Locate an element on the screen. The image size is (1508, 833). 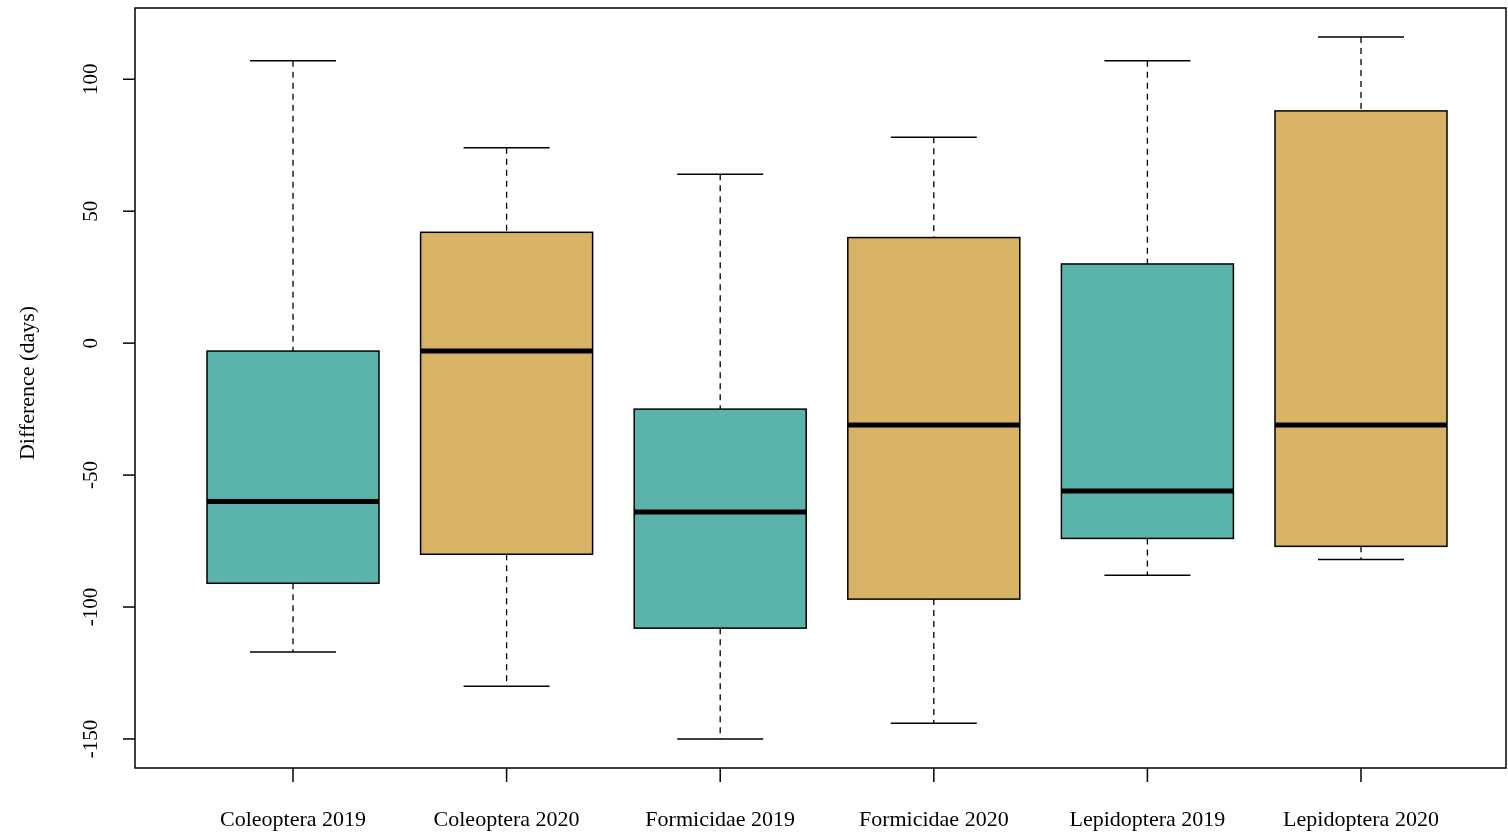
x-tick-label: Formicidae 2020 is located at coordinates (933, 818).